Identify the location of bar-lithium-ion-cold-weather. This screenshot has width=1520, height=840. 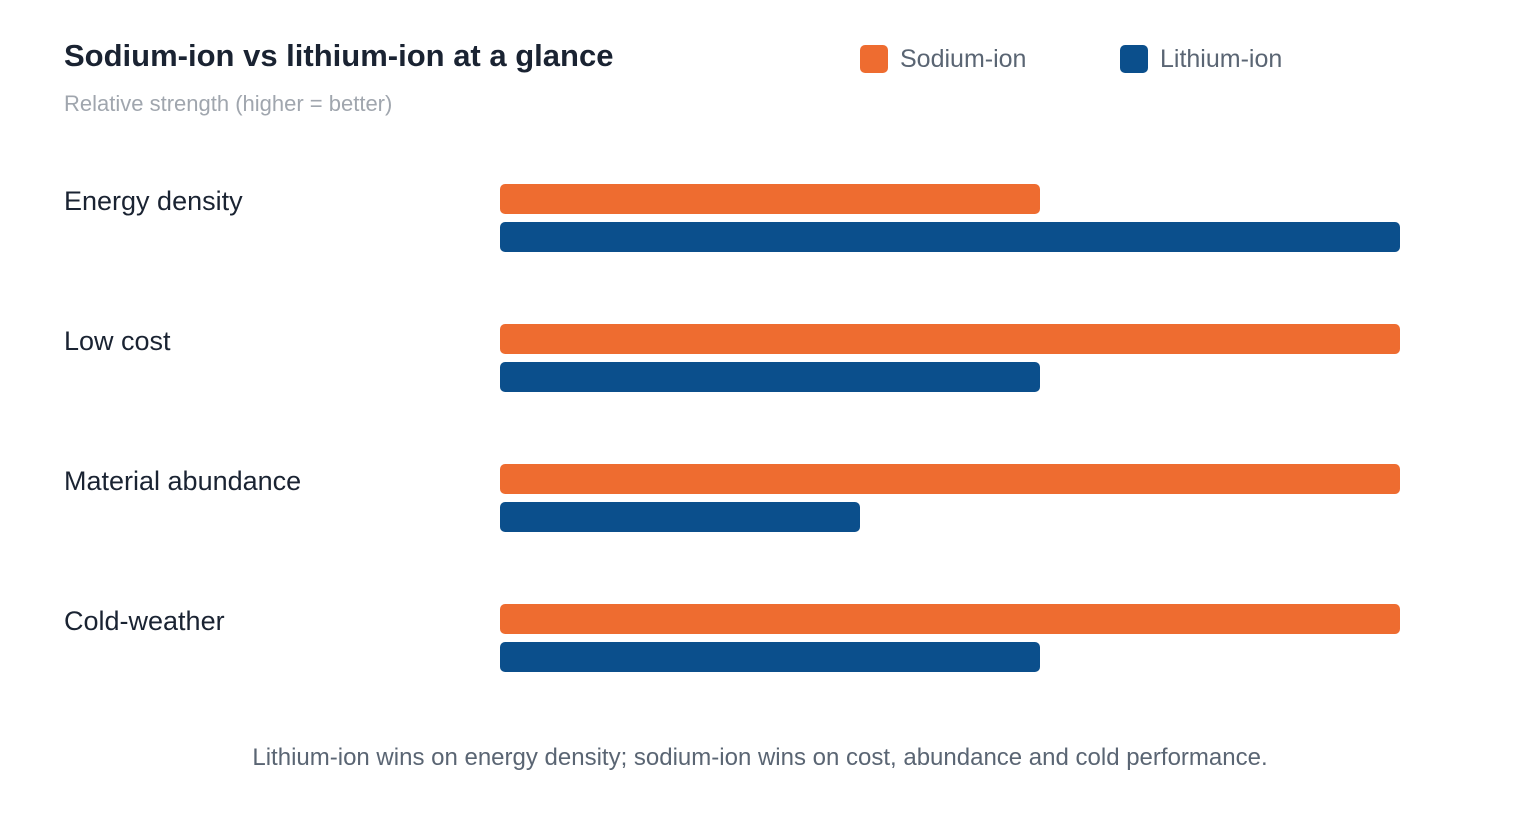
(770, 657).